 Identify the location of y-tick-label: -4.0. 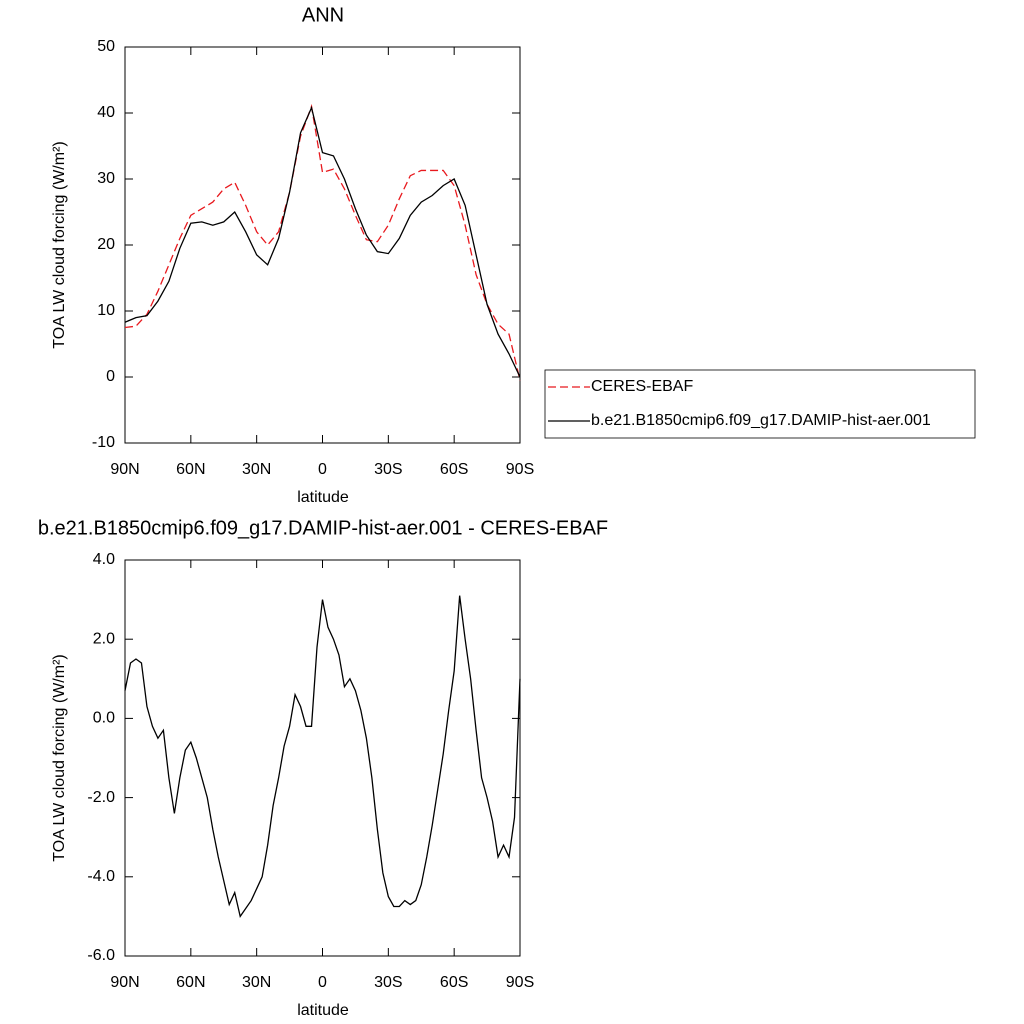
(101, 876).